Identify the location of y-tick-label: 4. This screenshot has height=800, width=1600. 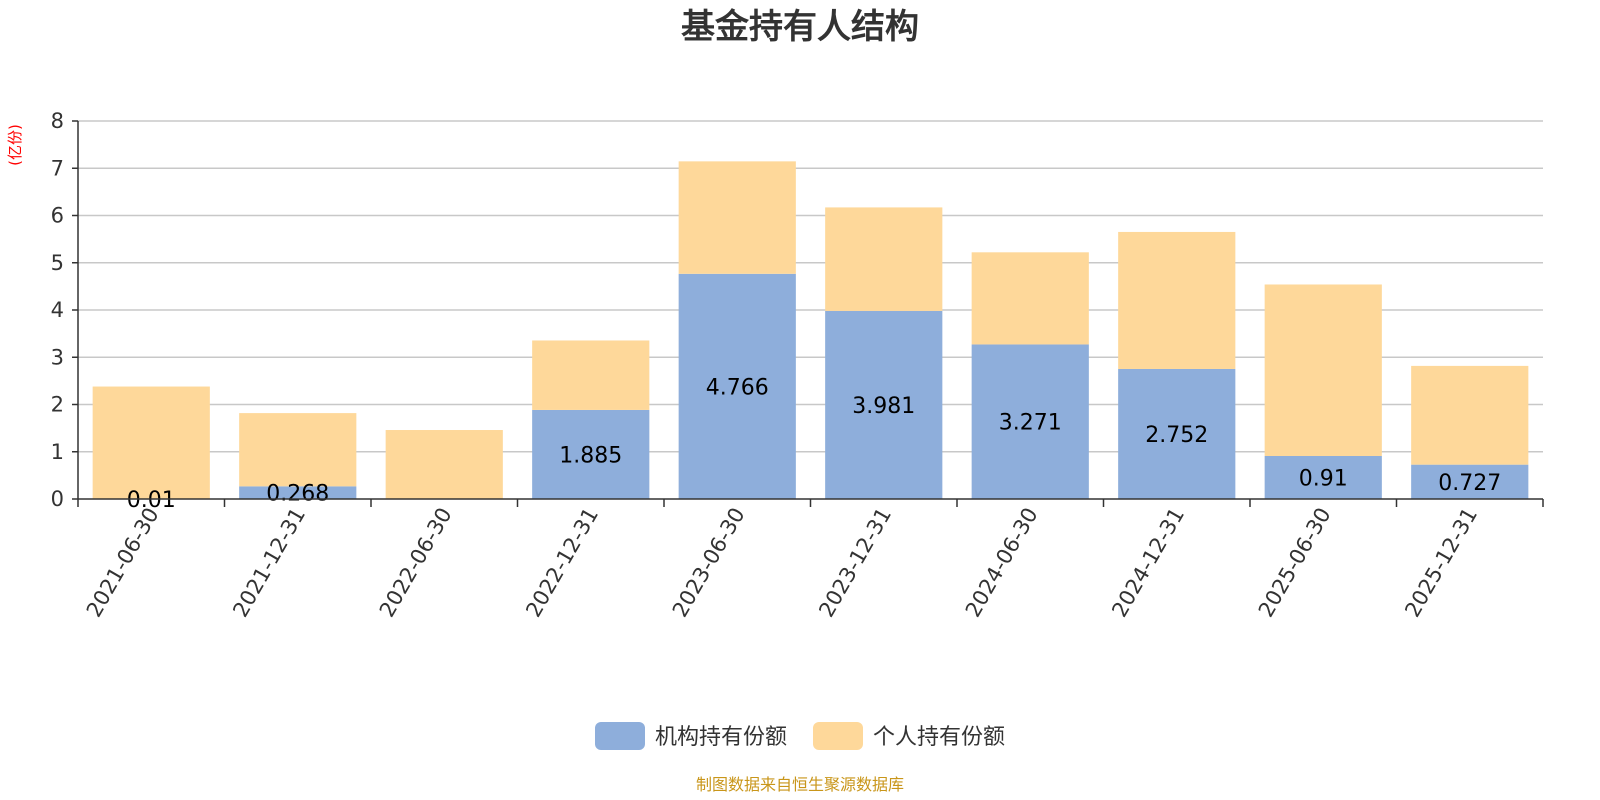
(57, 310).